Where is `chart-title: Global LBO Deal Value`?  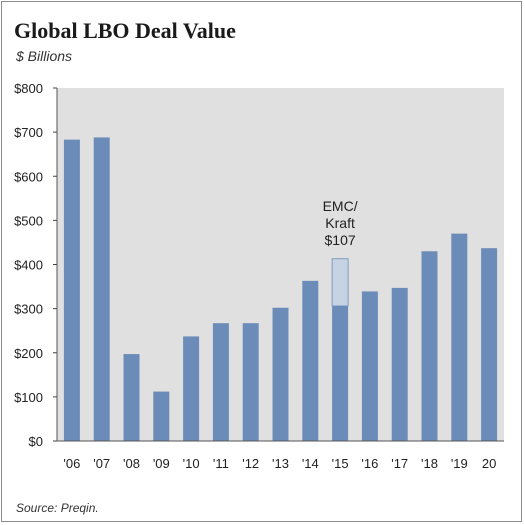
chart-title: Global LBO Deal Value is located at coordinates (125, 30).